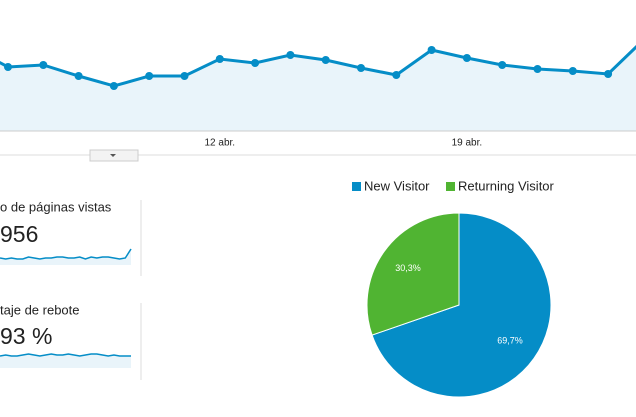  What do you see at coordinates (220, 143) in the screenshot?
I see `x-tick-label: 12 abr.` at bounding box center [220, 143].